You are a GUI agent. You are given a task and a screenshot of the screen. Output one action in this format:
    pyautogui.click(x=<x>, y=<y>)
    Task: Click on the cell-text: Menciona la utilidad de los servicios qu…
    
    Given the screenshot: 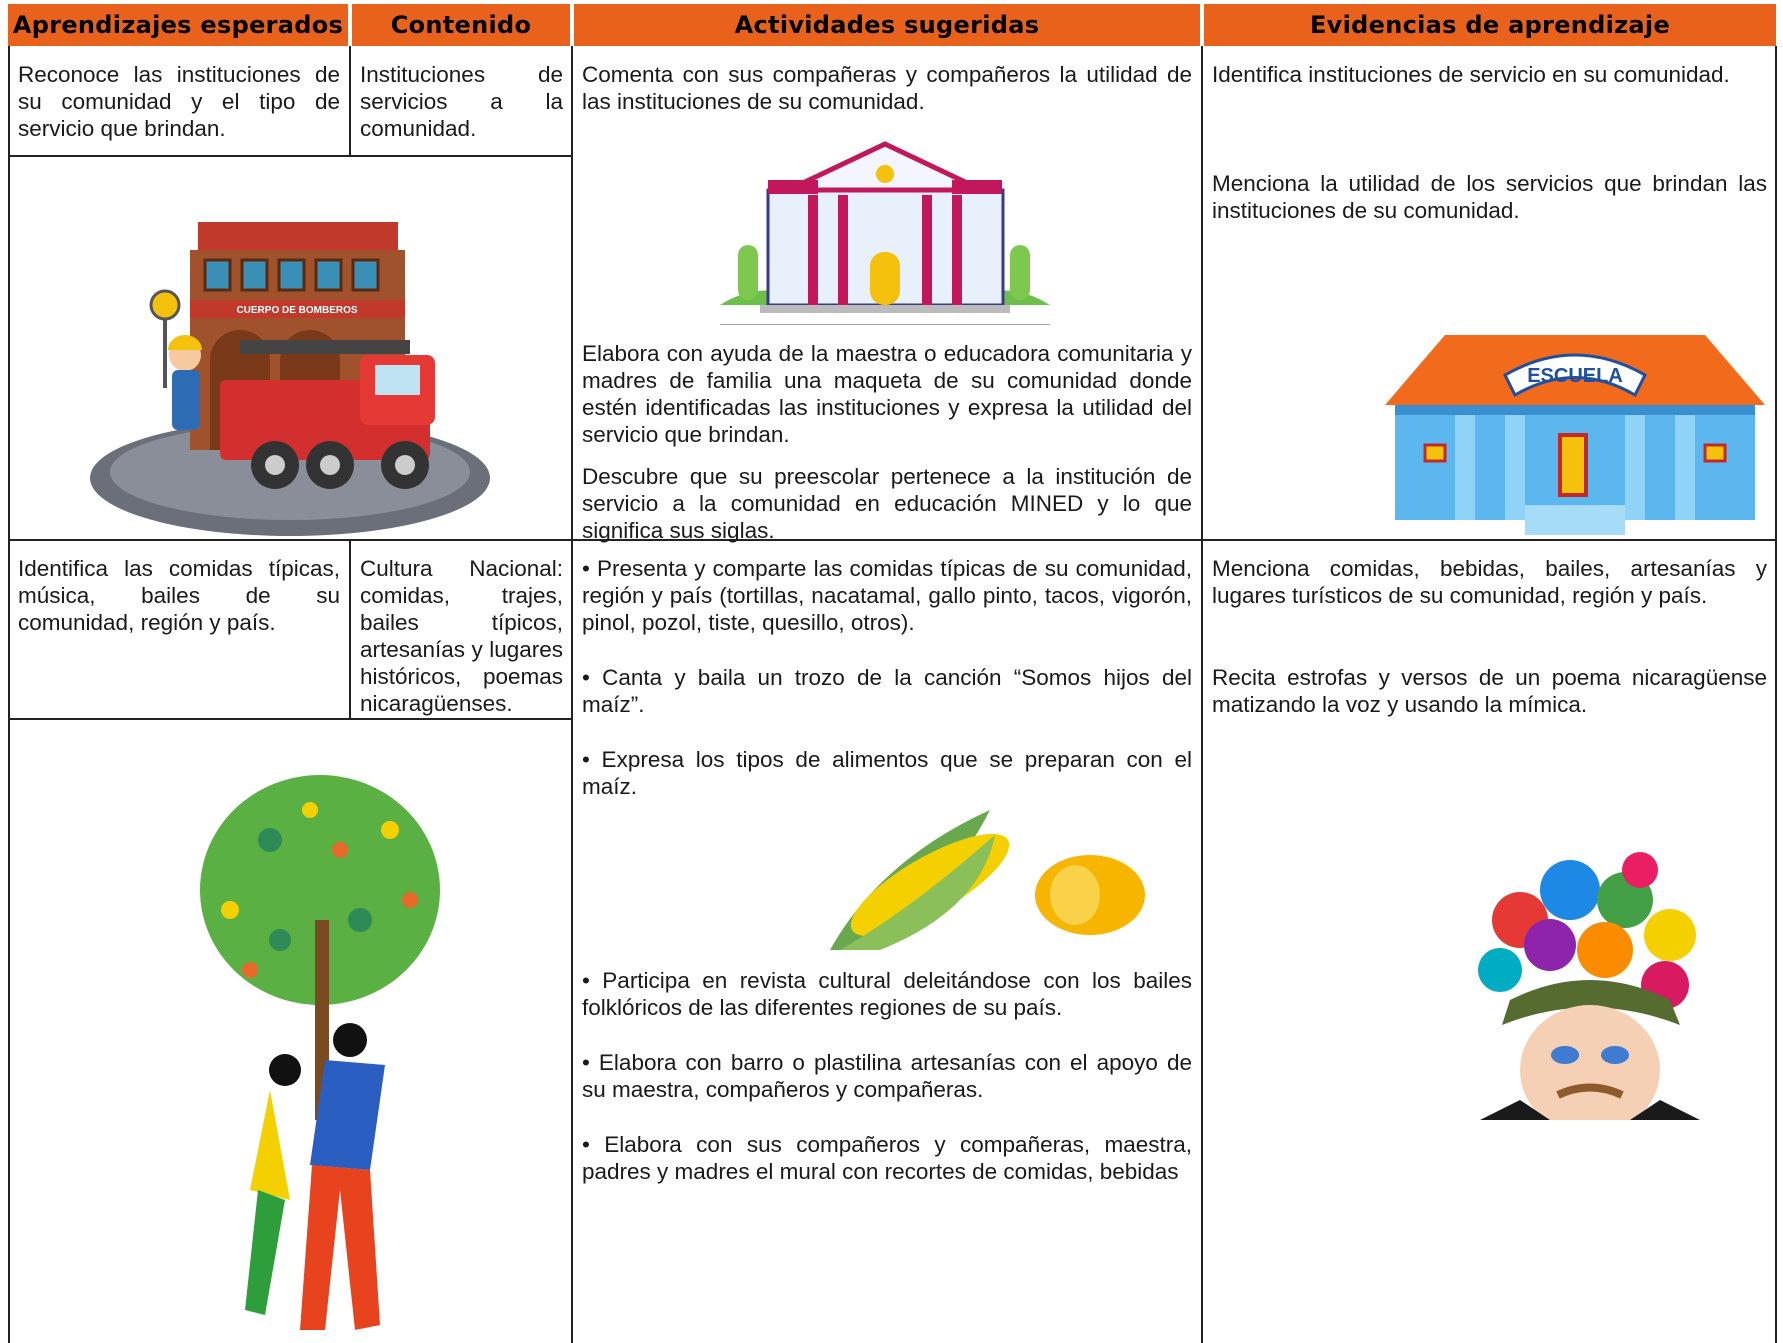 What is the action you would take?
    pyautogui.click(x=1489, y=197)
    